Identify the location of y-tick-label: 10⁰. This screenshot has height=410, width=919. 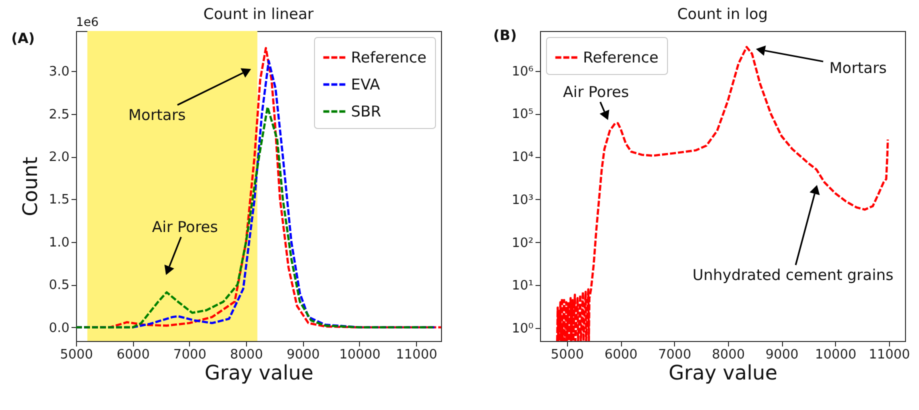
(523, 329).